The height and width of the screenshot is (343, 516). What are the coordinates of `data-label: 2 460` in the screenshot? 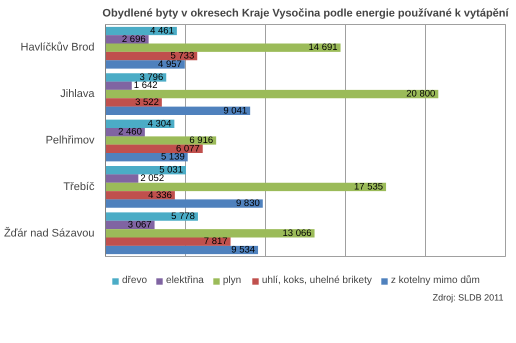 It's located at (130, 132).